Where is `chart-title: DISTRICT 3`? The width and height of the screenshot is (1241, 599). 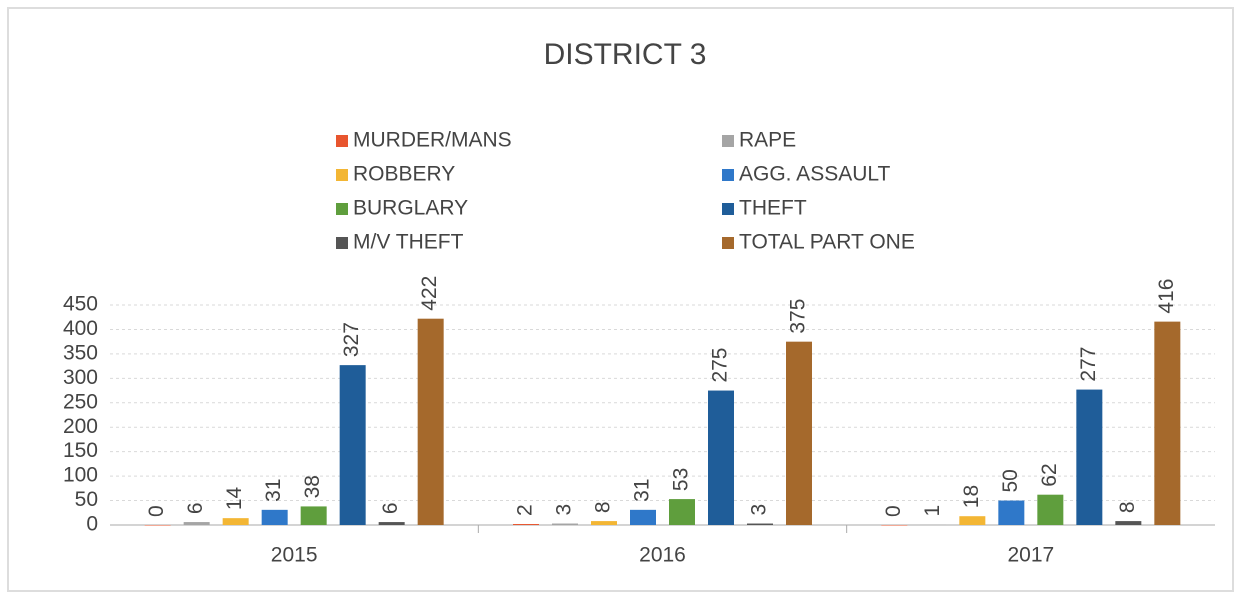 chart-title: DISTRICT 3 is located at coordinates (625, 54).